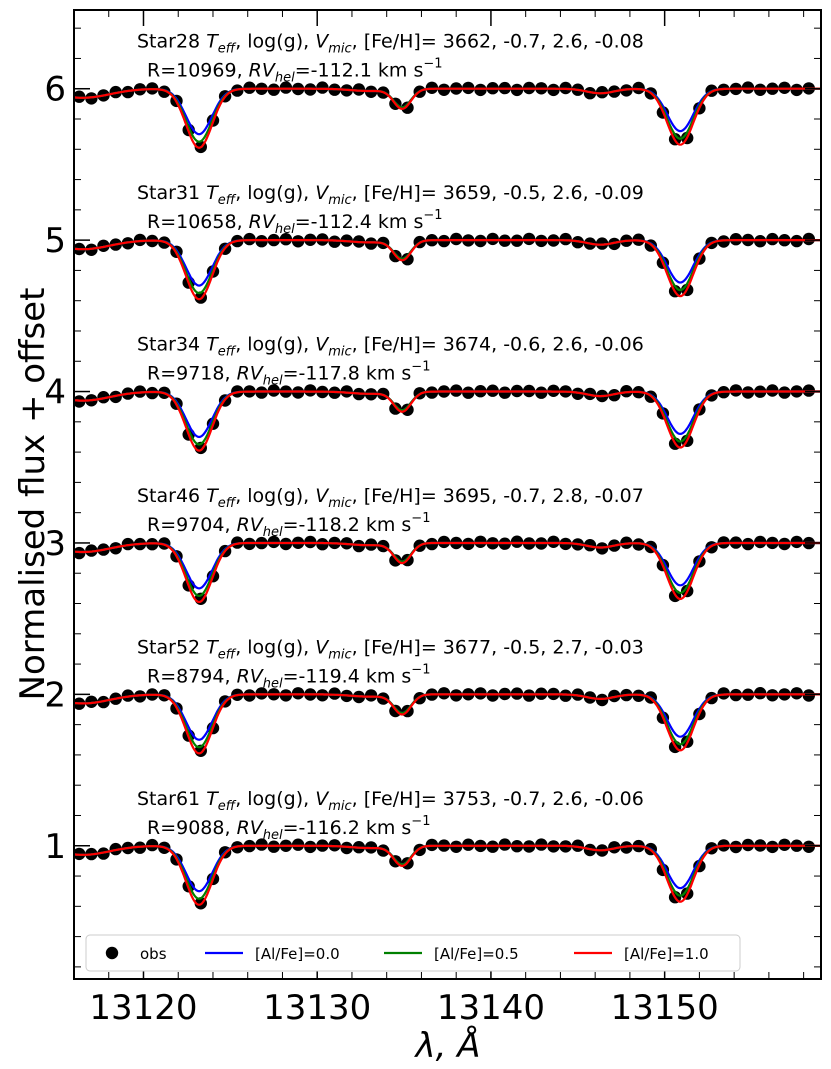  What do you see at coordinates (112, 953) in the screenshot?
I see `legend-obs-marker` at bounding box center [112, 953].